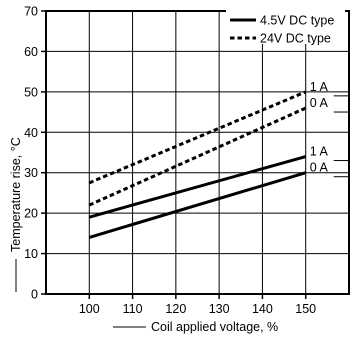 This screenshot has width=351, height=346. Describe the element at coordinates (35, 153) in the screenshot. I see `y-axis-ticks: 0 10 20 30 40 50 60 70` at that location.